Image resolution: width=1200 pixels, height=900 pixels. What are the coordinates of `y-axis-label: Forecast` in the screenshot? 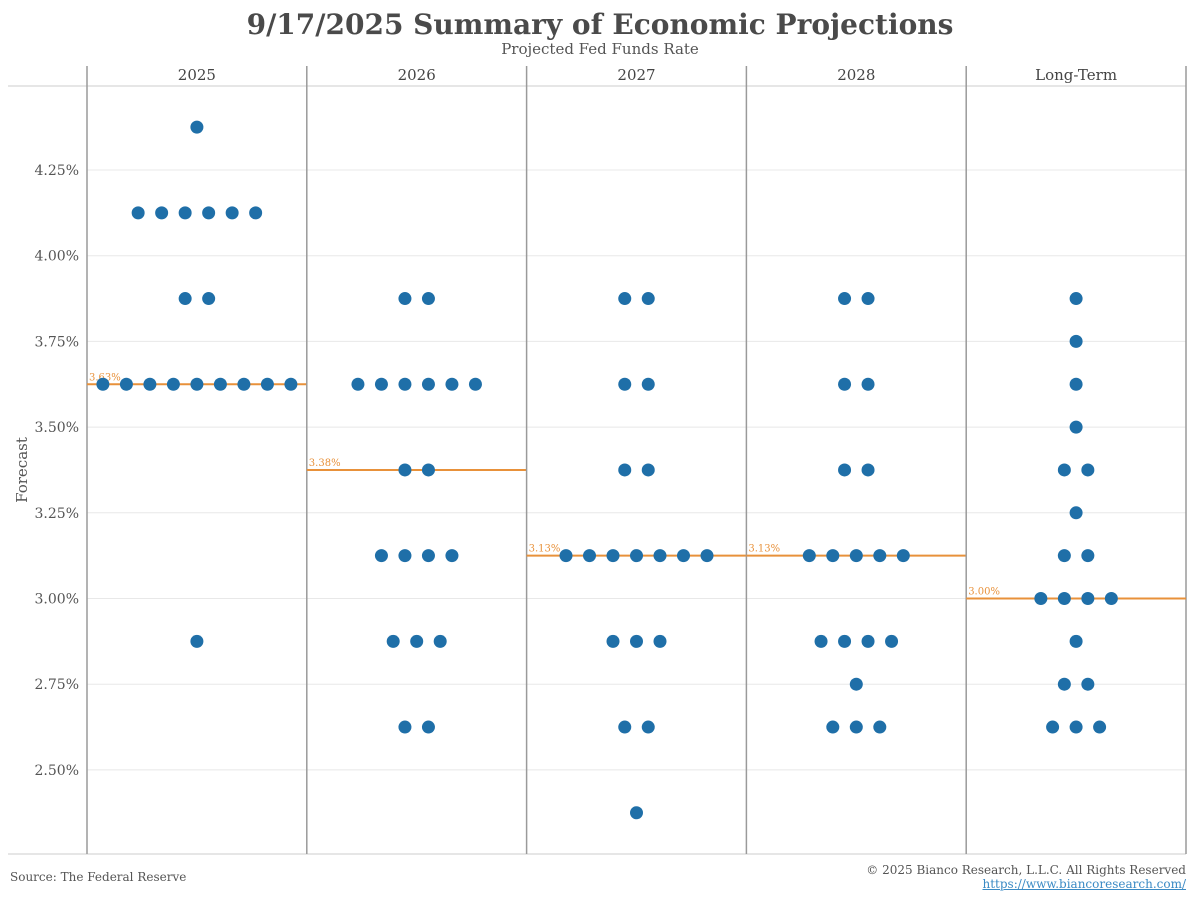 It's located at (22, 470).